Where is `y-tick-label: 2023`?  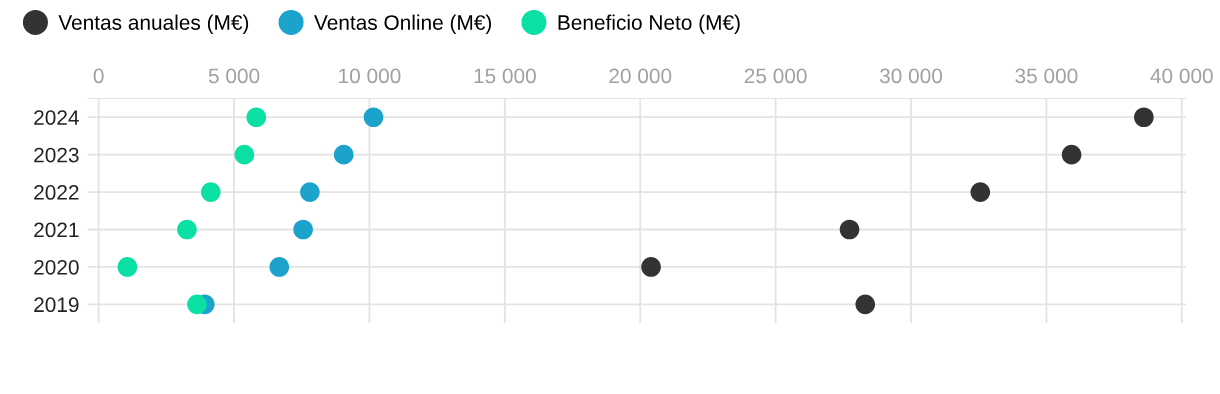
y-tick-label: 2023 is located at coordinates (56, 155).